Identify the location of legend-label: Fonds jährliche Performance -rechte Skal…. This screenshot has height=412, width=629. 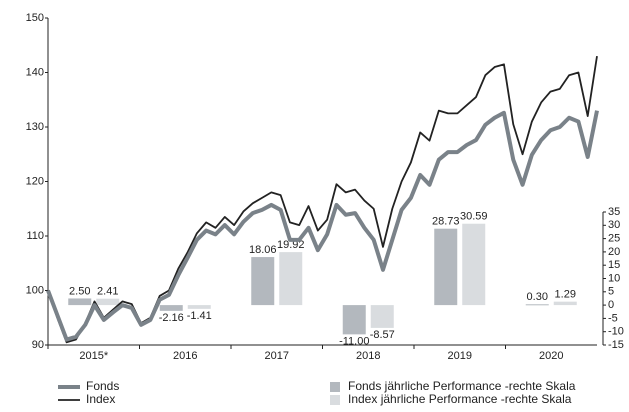
(462, 386).